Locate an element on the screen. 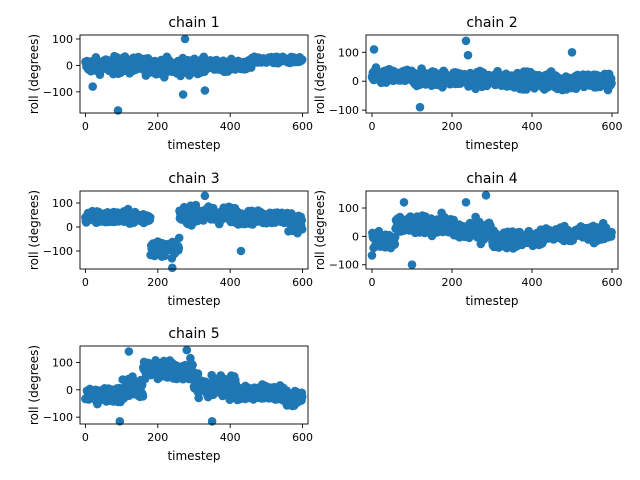 This screenshot has height=480, width=640. subplot-title: chain 1 is located at coordinates (193, 23).